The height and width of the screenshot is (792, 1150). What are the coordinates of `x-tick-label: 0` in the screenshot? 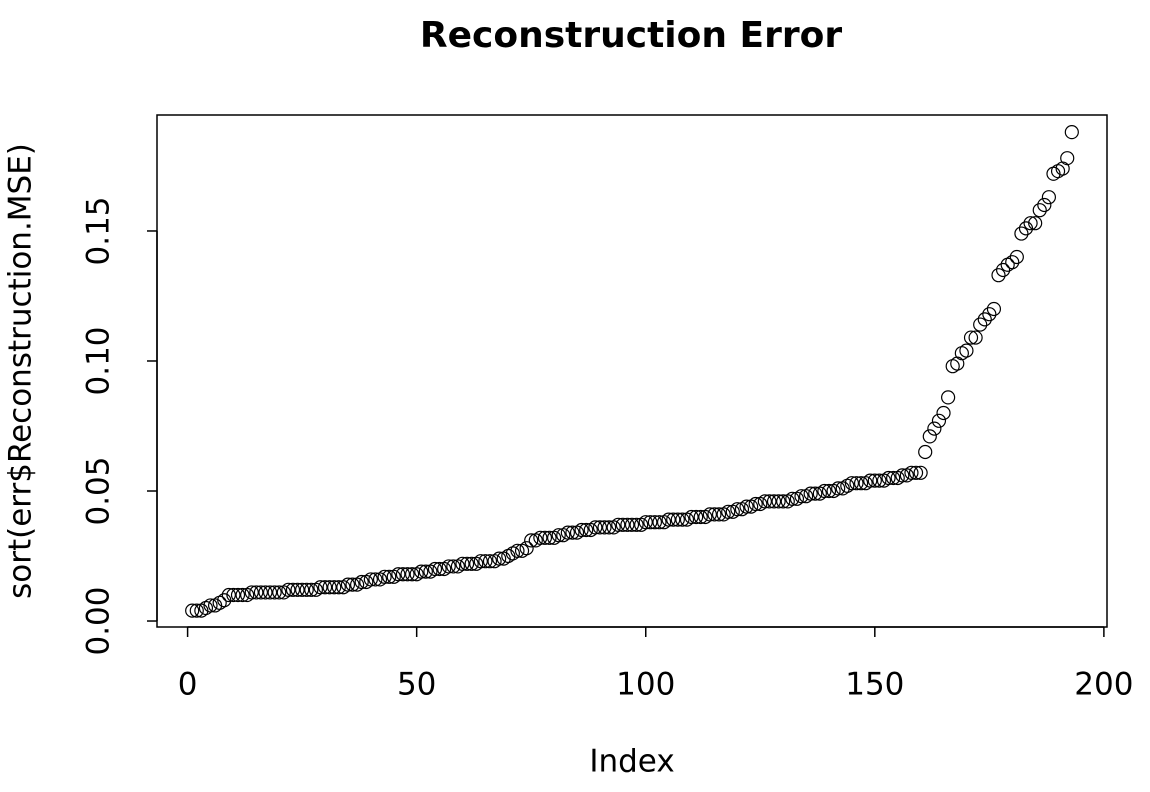 It's located at (188, 685).